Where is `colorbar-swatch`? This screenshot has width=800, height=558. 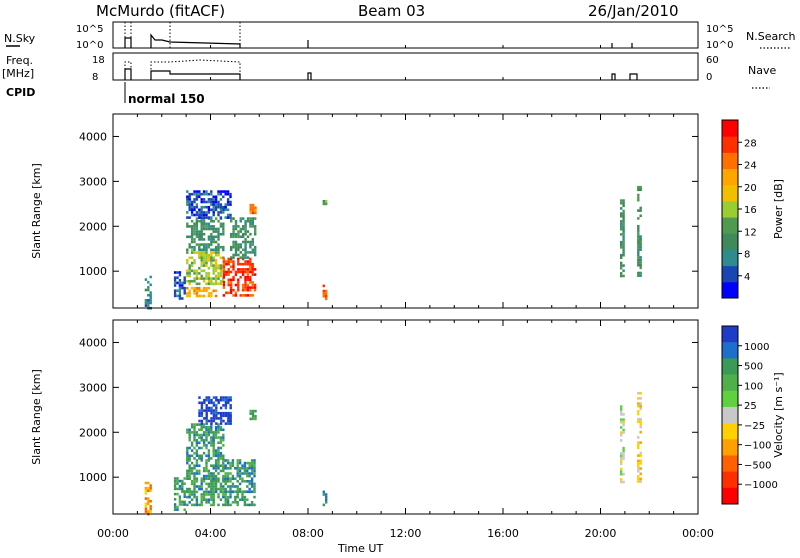 colorbar-swatch is located at coordinates (730, 383).